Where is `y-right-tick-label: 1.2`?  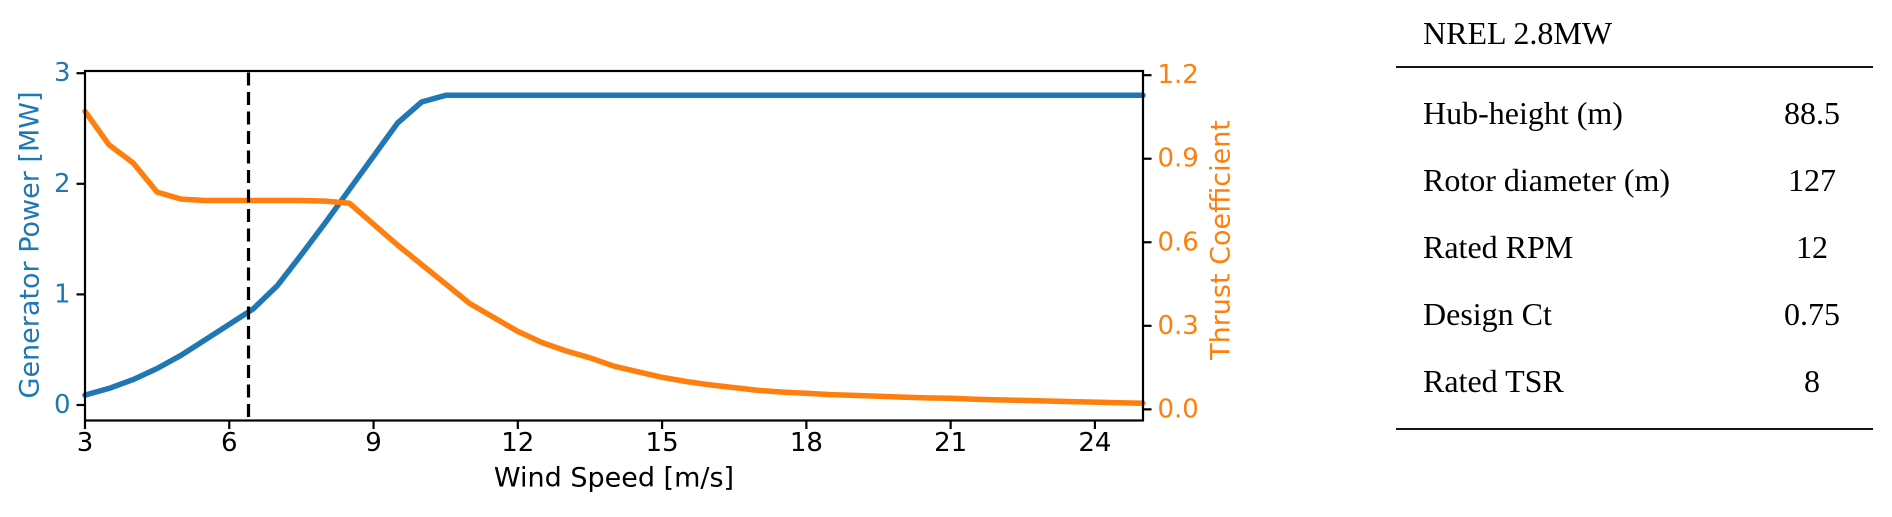
y-right-tick-label: 1.2 is located at coordinates (1178, 75).